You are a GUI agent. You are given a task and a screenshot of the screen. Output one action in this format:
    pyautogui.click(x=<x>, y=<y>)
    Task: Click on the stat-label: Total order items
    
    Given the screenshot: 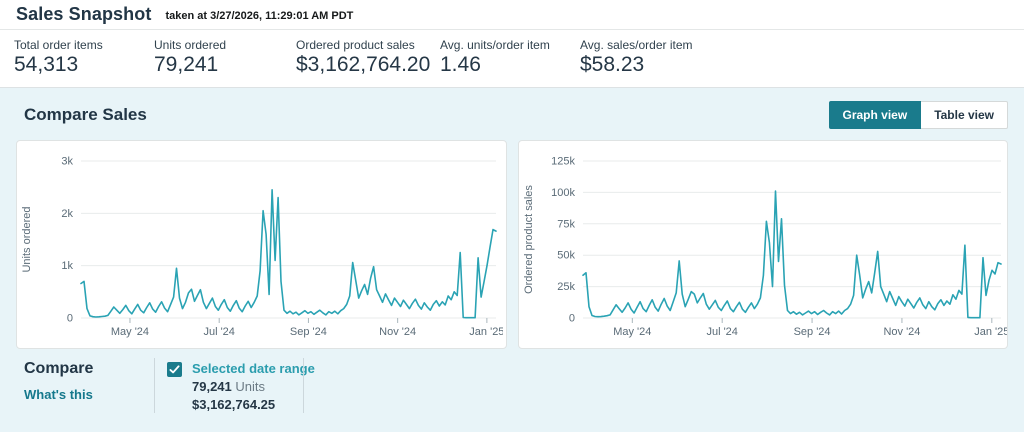 What is the action you would take?
    pyautogui.click(x=58, y=45)
    